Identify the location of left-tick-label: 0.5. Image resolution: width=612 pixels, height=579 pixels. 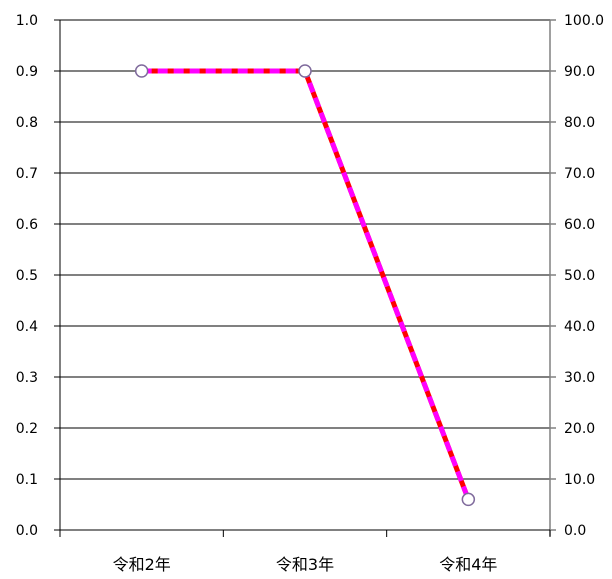
(27, 276).